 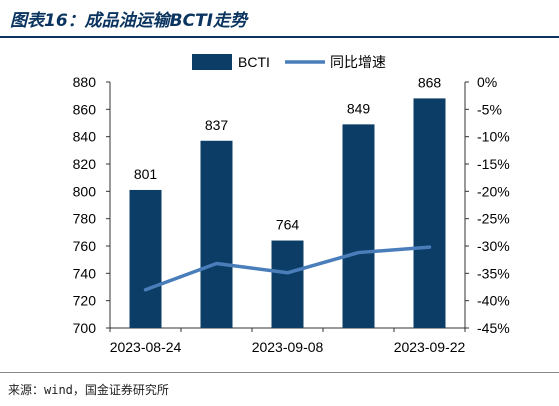 I want to click on x-axis-tick-label: 2023-09-22, so click(x=430, y=347).